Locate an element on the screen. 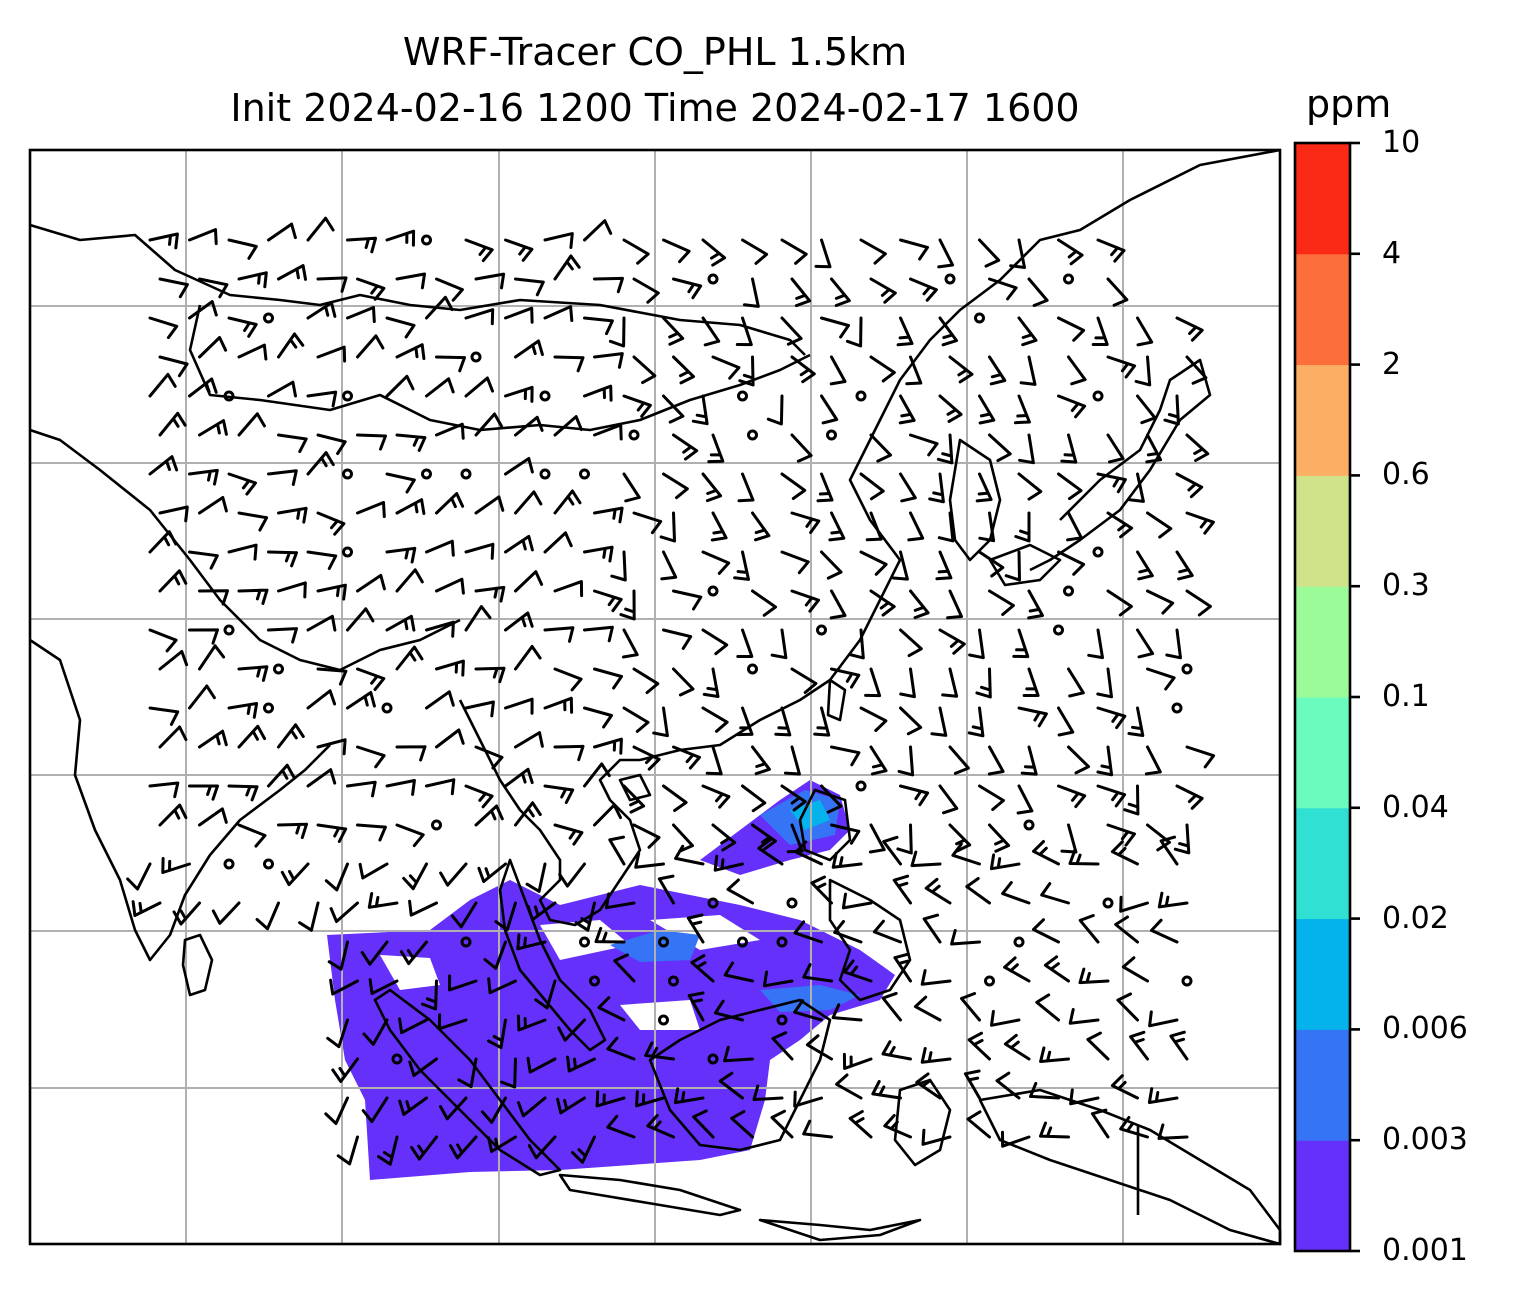 Image resolution: width=1528 pixels, height=1306 pixels. colorbar-segment is located at coordinates (1322, 753).